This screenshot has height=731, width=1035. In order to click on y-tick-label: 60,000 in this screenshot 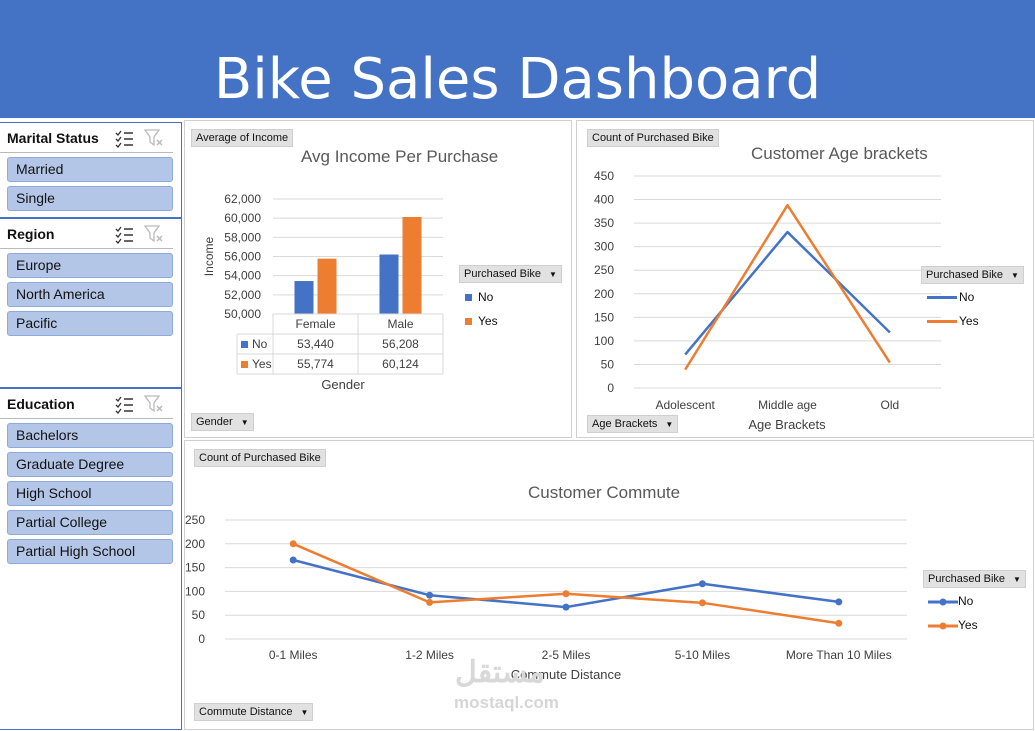, I will do `click(242, 218)`.